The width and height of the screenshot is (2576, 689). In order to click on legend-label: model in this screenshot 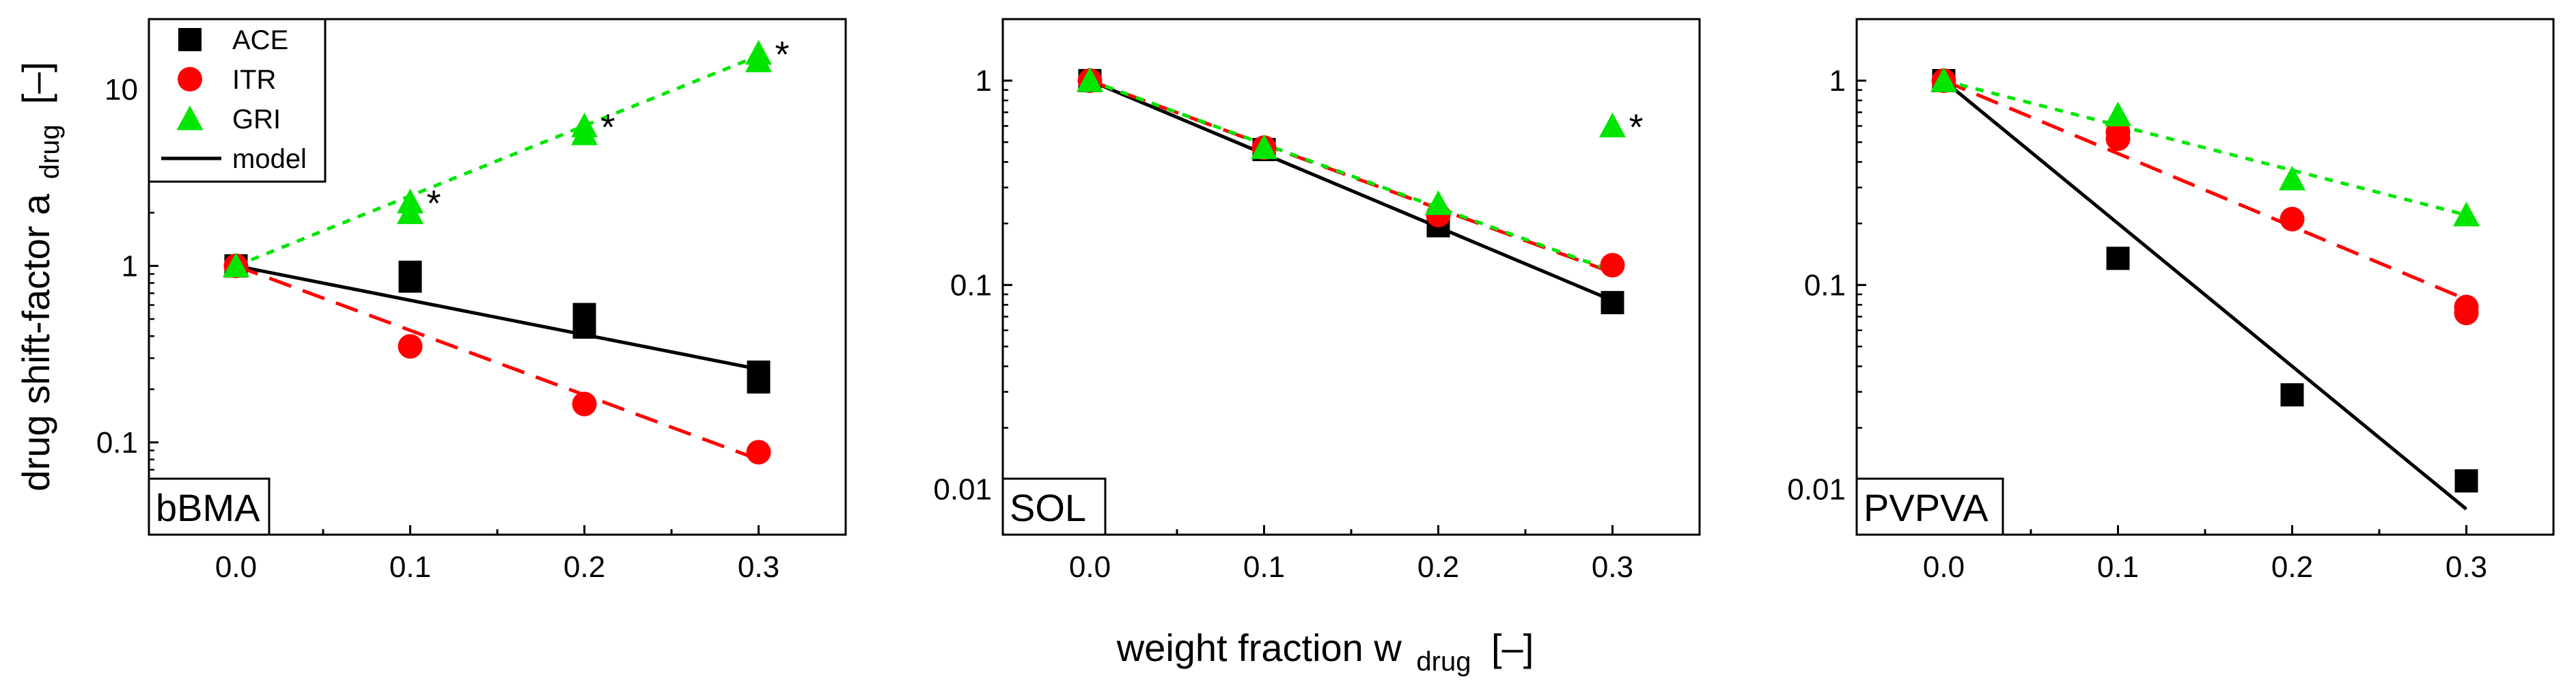, I will do `click(269, 159)`.